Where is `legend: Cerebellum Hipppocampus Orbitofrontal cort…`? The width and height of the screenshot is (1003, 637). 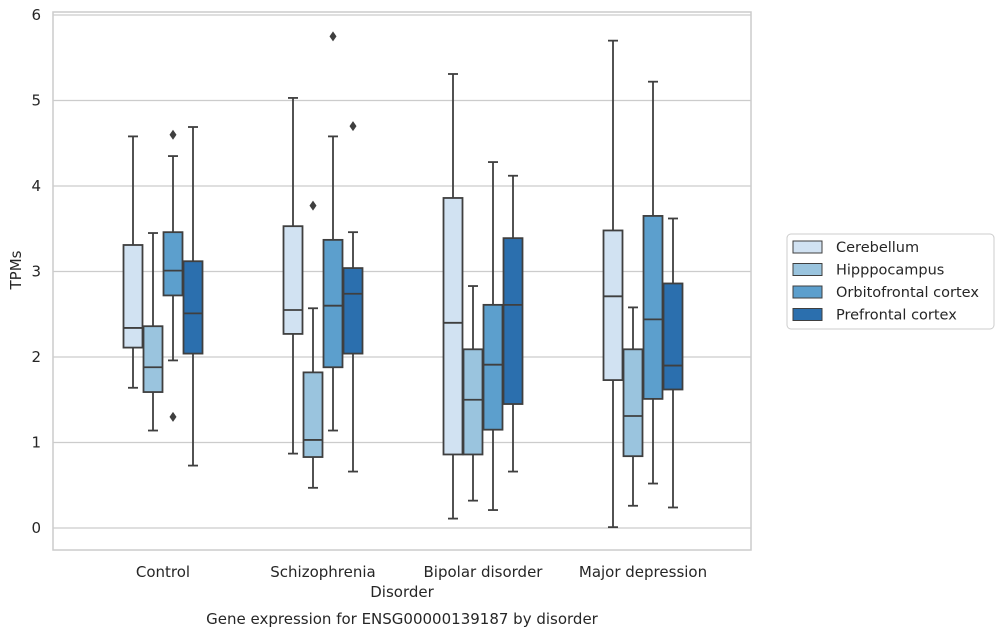 legend: Cerebellum Hipppocampus Orbitofrontal cort… is located at coordinates (890, 281).